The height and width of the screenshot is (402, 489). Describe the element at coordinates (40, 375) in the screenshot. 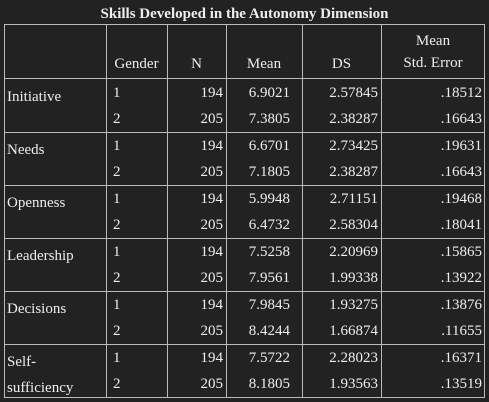

I see `row-label: Self-sufficiency` at that location.